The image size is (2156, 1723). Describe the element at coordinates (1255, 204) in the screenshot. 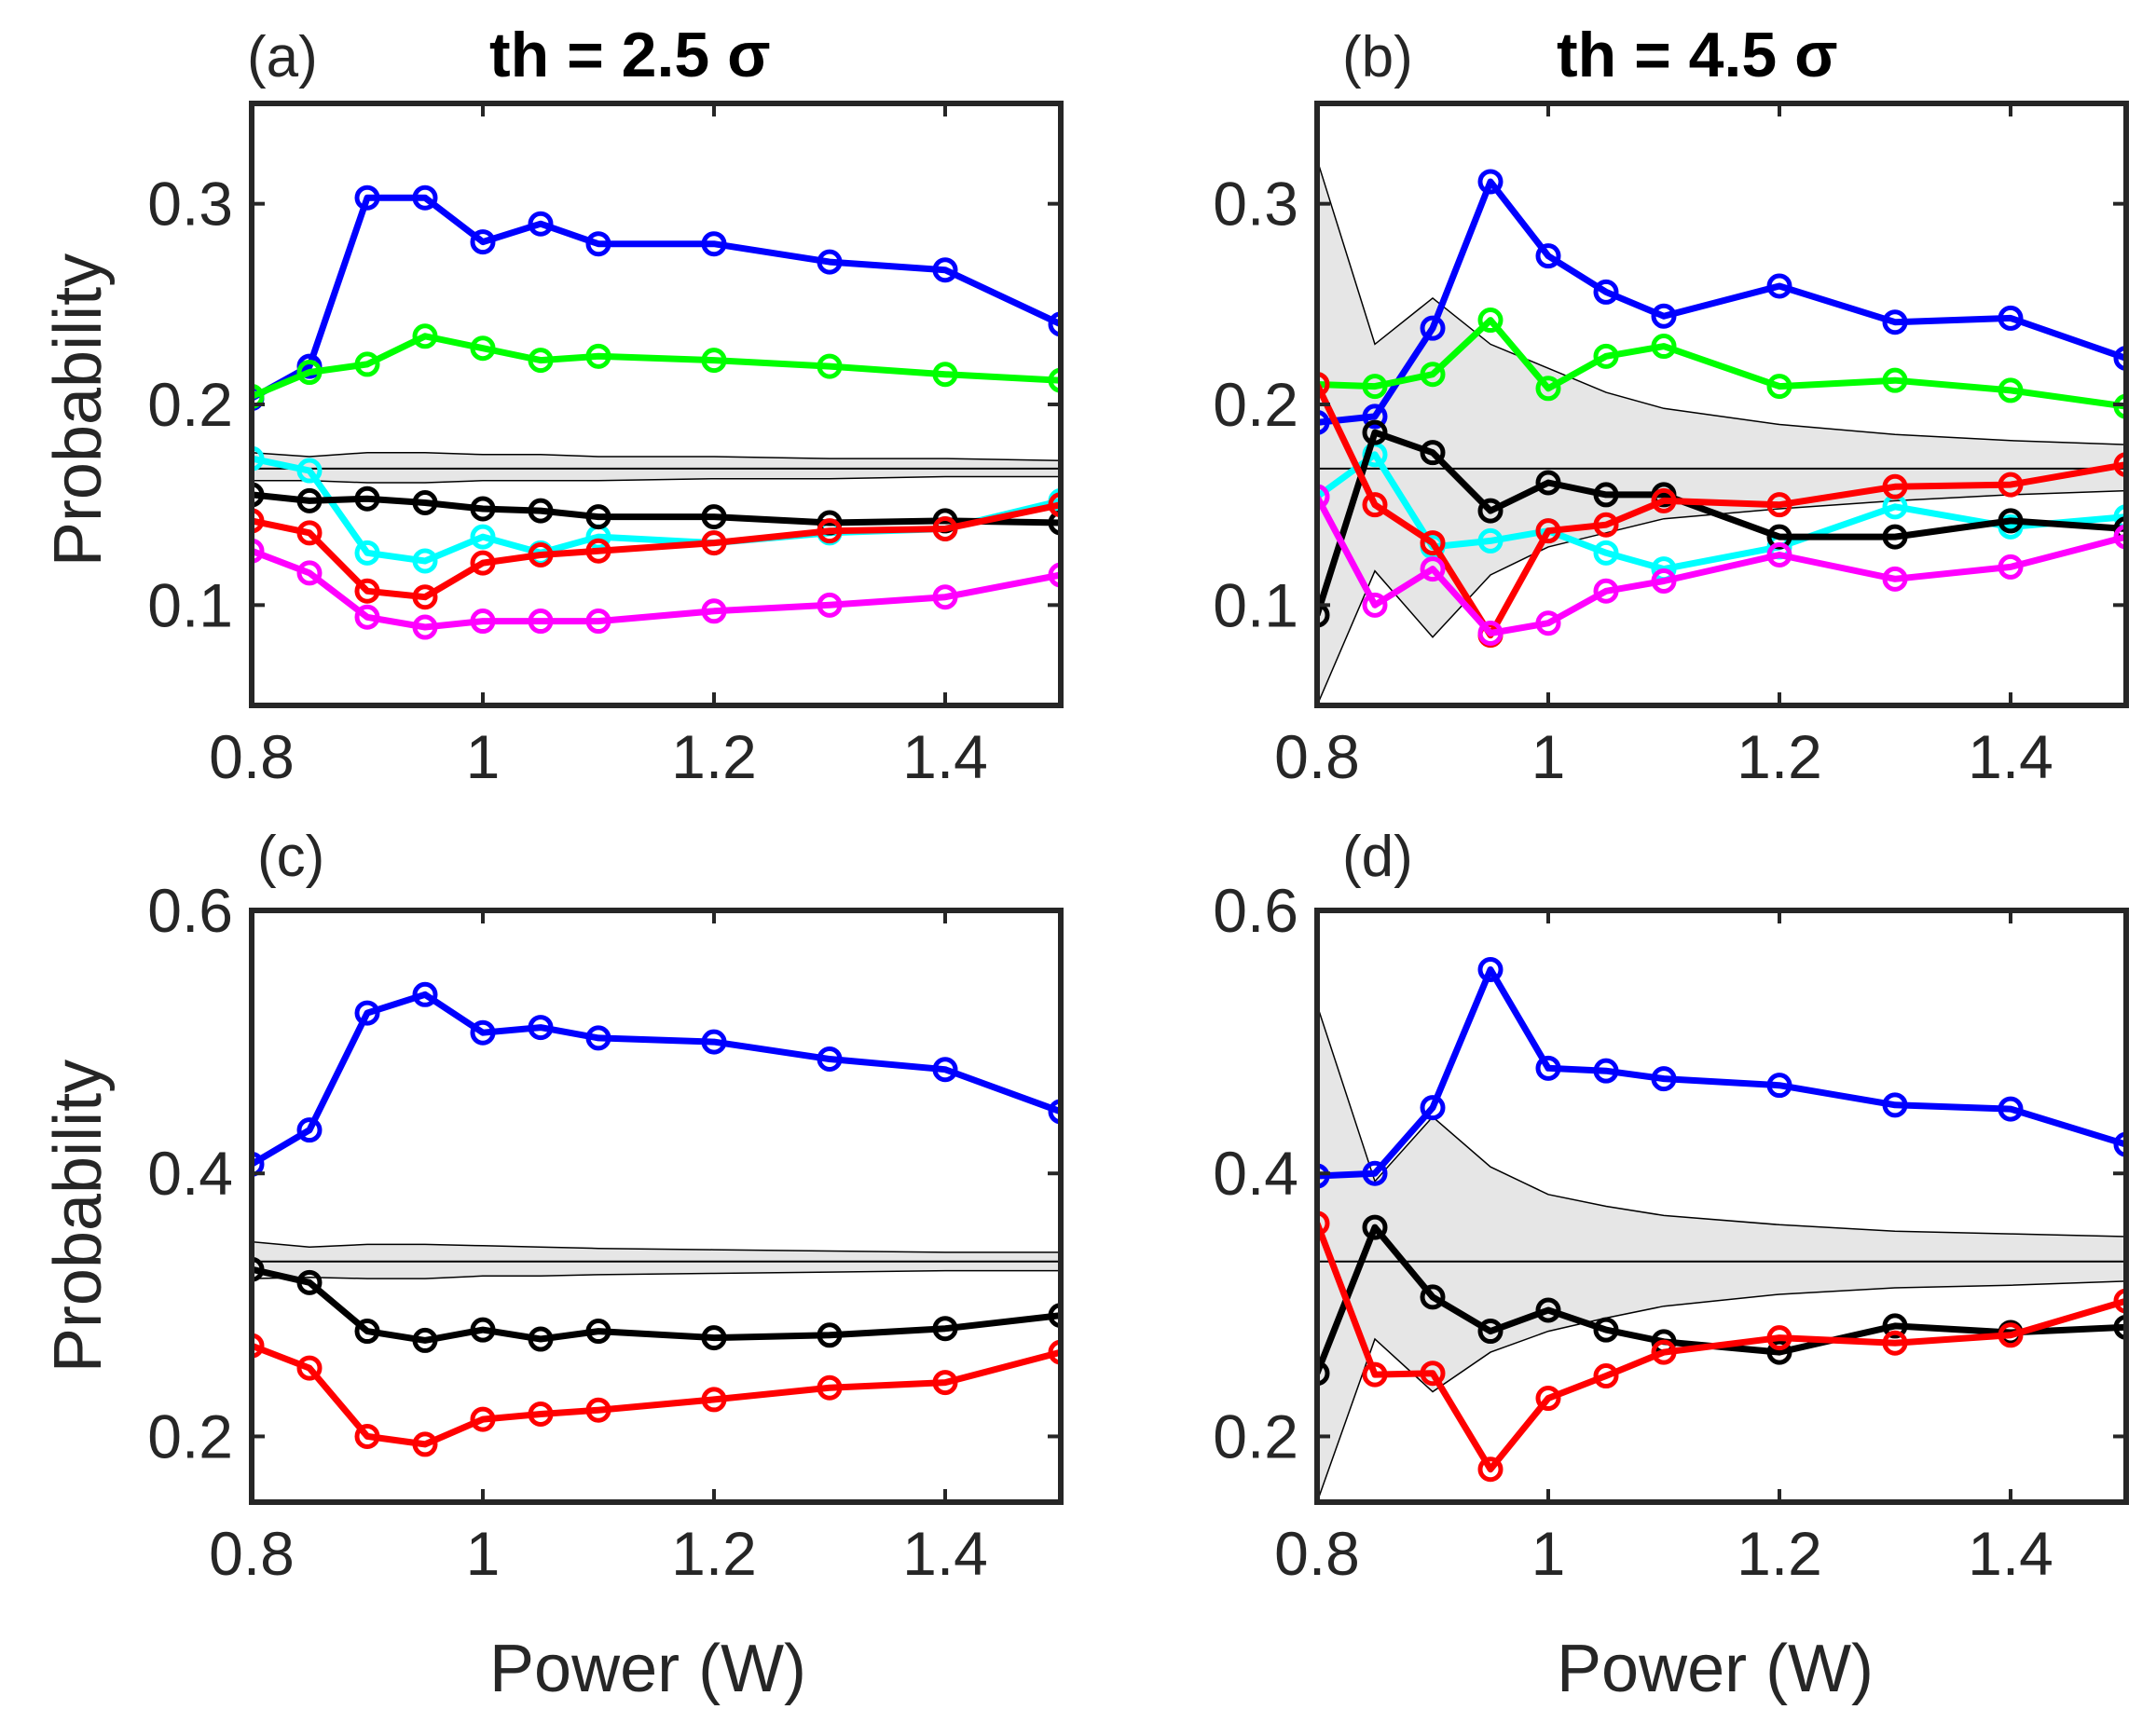

I see `y-tick-label: 0.3` at that location.